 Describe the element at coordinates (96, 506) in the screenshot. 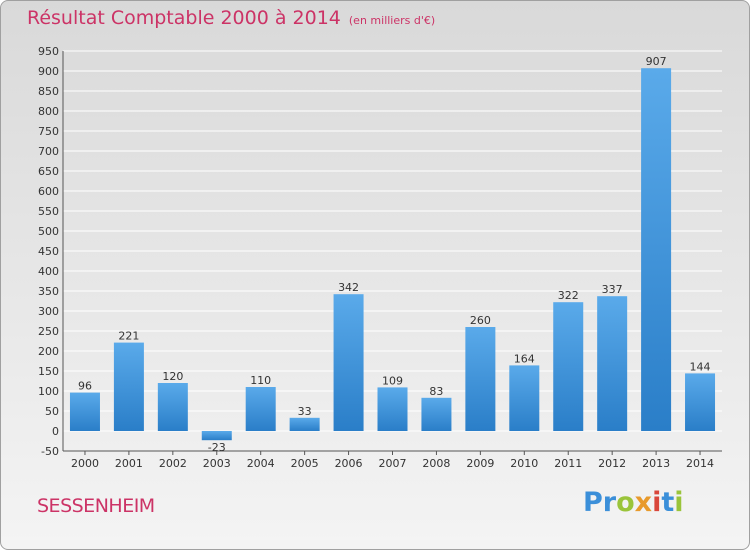

I see `commune-name: SESSENHEIM` at that location.